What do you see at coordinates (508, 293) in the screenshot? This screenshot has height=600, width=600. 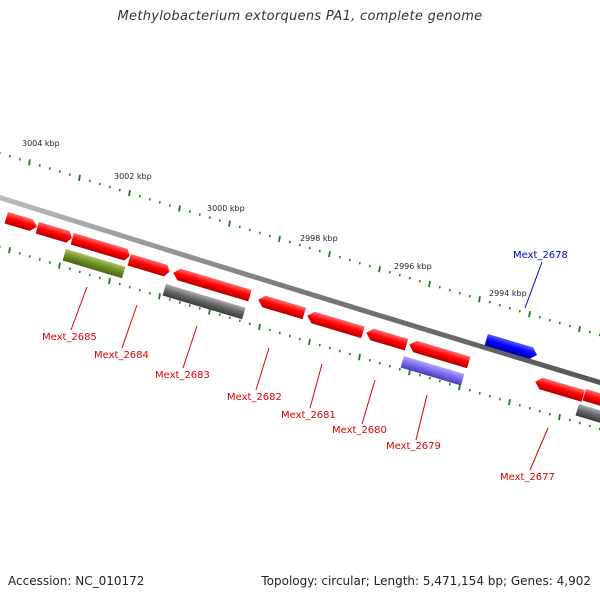 I see `scale-label-2994: 2994 kbp` at bounding box center [508, 293].